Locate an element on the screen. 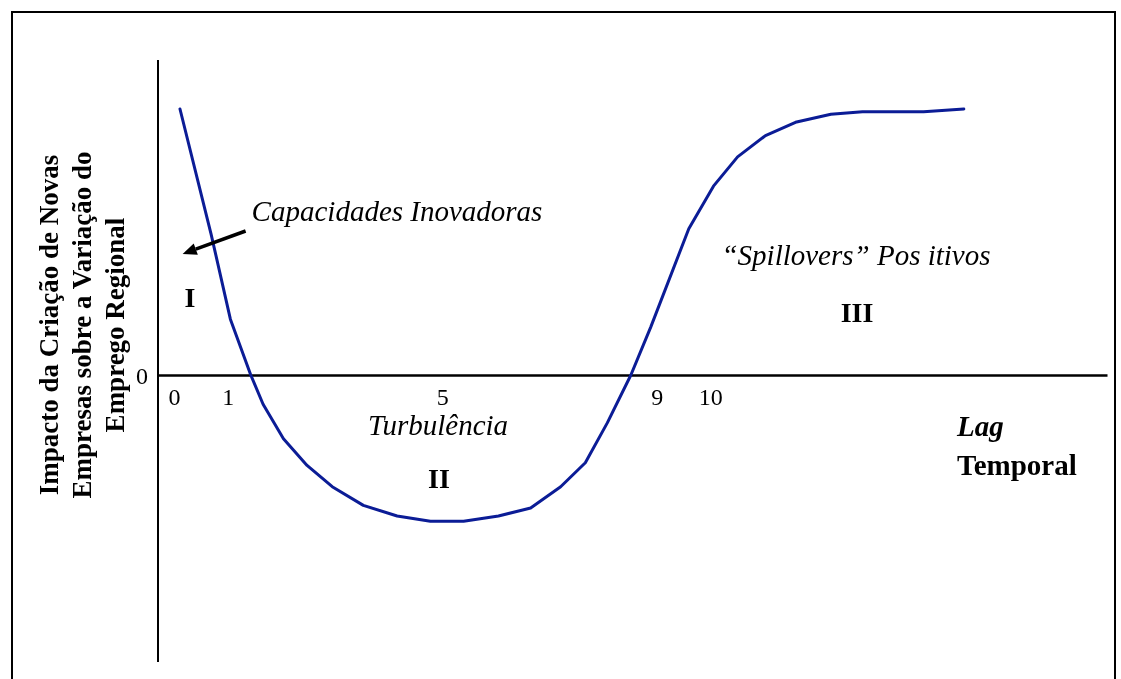  y-axis-title: Impacto da Criação de Novas Empresas sobre a Variação do Emprego Regional is located at coordinates (82, 325).